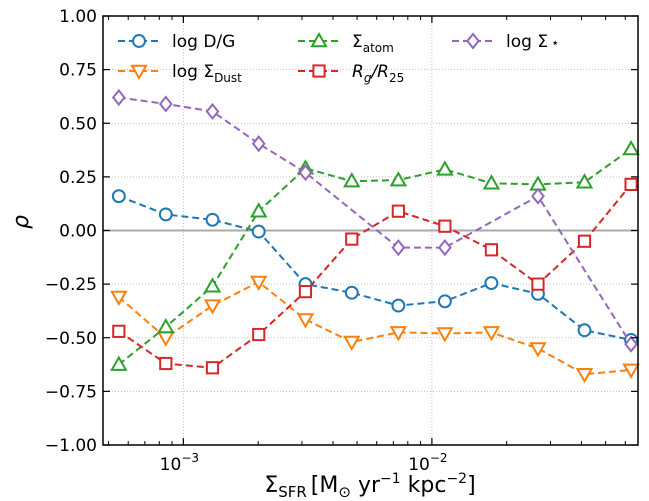  Describe the element at coordinates (346, 43) in the screenshot. I see `legend-entry-SigmaAtom: Σatom` at that location.